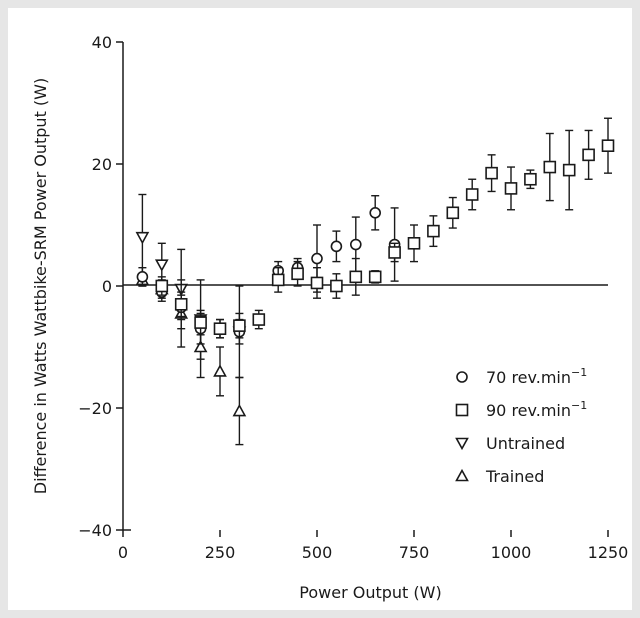 This screenshot has width=640, height=618. I want to click on x-axis-label: Power Output (W), so click(370, 592).